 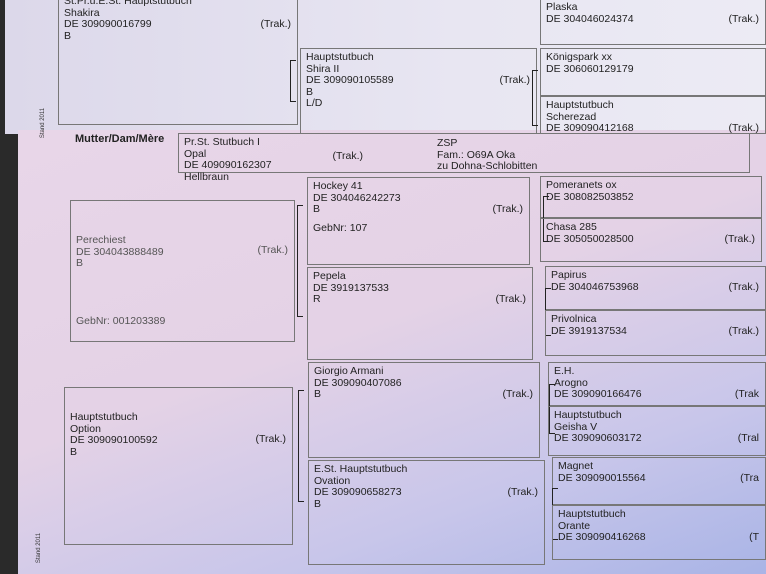 What do you see at coordinates (476, 154) in the screenshot?
I see `dam-info-line: Fam.: O69A Oka` at bounding box center [476, 154].